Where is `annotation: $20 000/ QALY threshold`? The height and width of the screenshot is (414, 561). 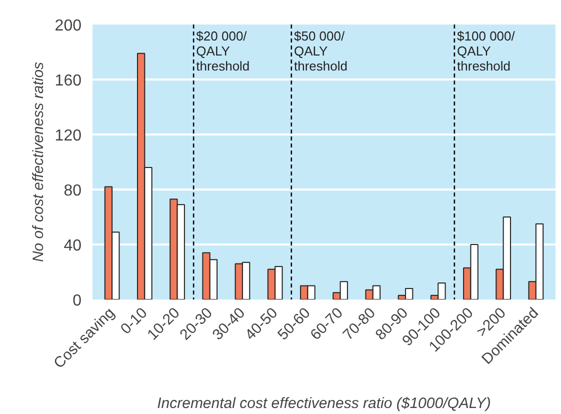 annotation: $20 000/ QALY threshold is located at coordinates (223, 51).